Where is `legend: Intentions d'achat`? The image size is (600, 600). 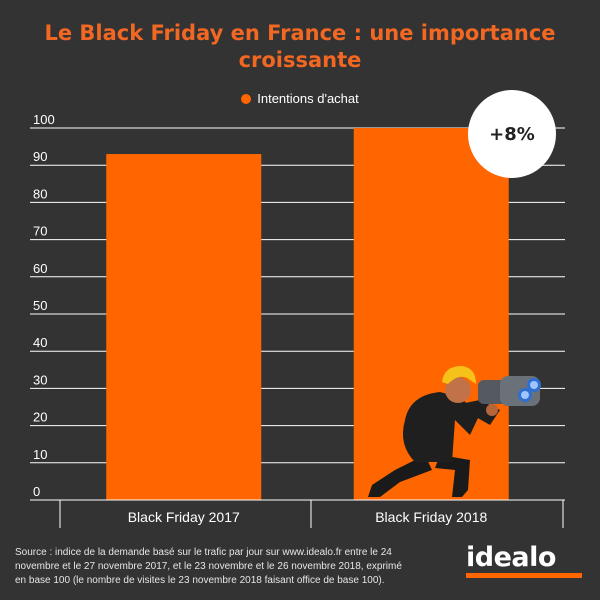 legend: Intentions d'achat is located at coordinates (300, 98).